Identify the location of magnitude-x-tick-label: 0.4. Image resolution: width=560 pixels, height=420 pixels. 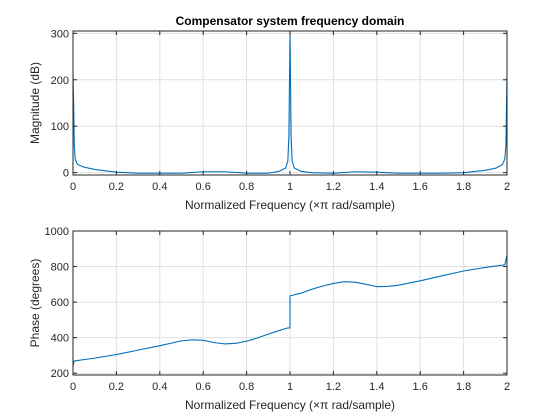
(159, 187).